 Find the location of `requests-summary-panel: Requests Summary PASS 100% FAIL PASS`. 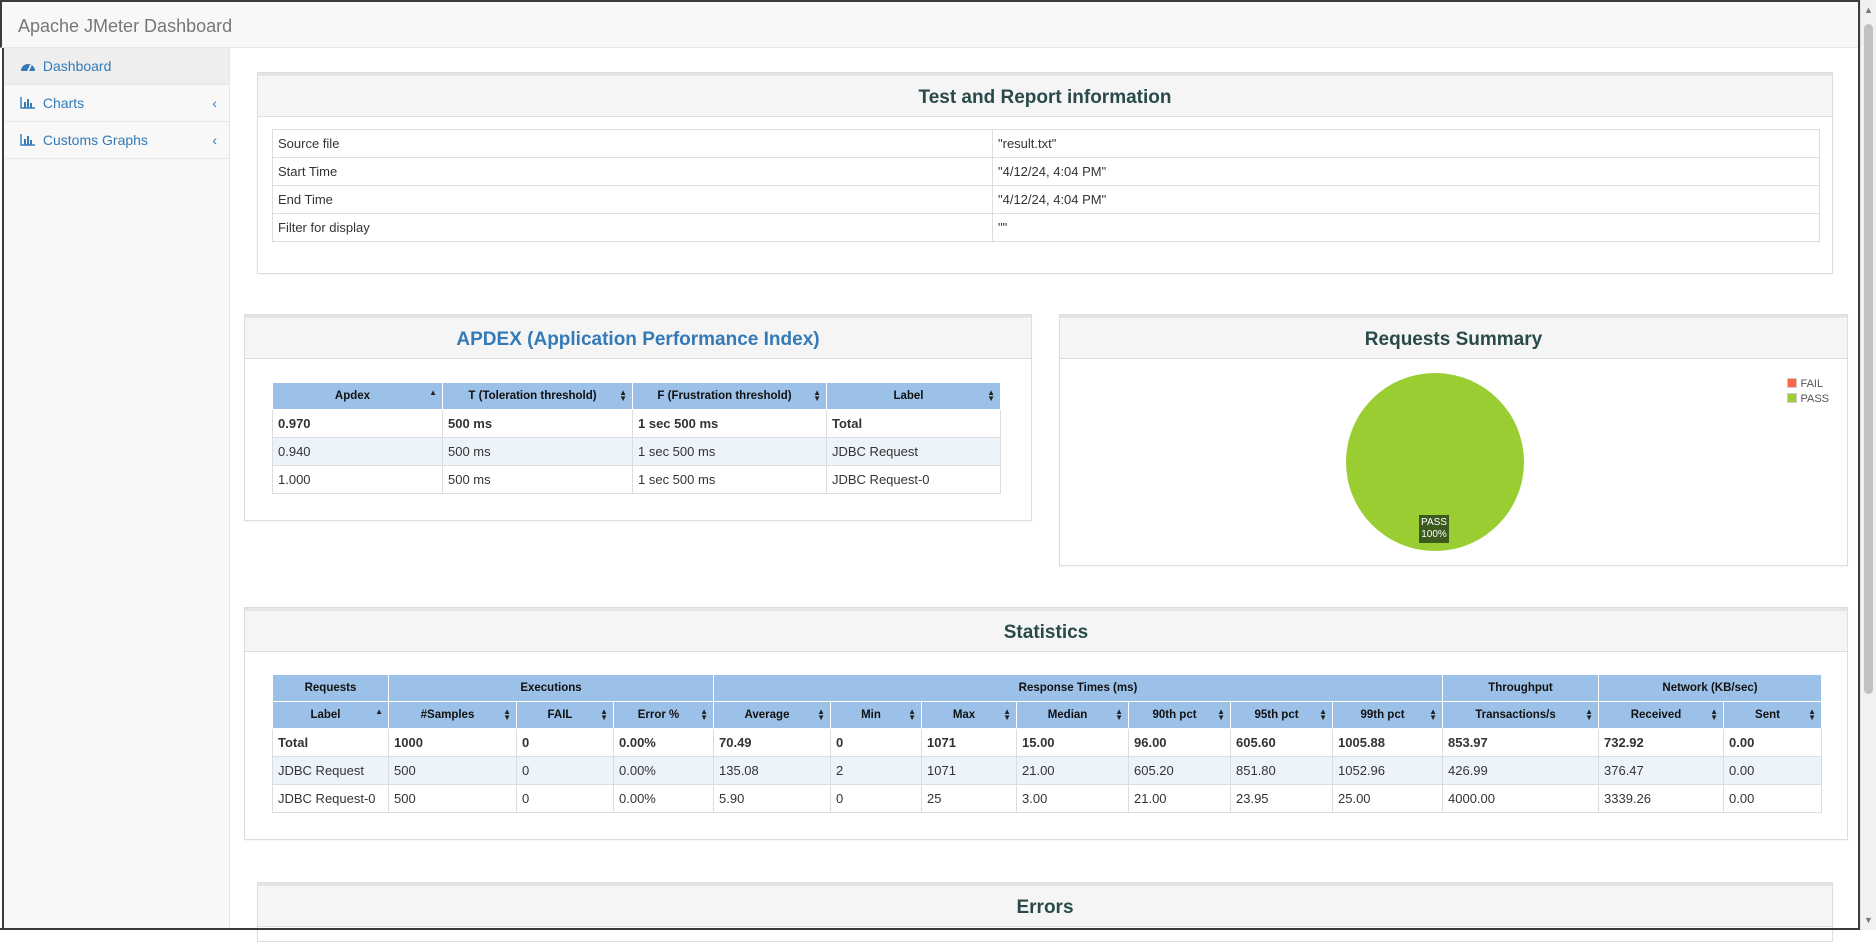

requests-summary-panel: Requests Summary PASS 100% FAIL PASS is located at coordinates (1453, 440).